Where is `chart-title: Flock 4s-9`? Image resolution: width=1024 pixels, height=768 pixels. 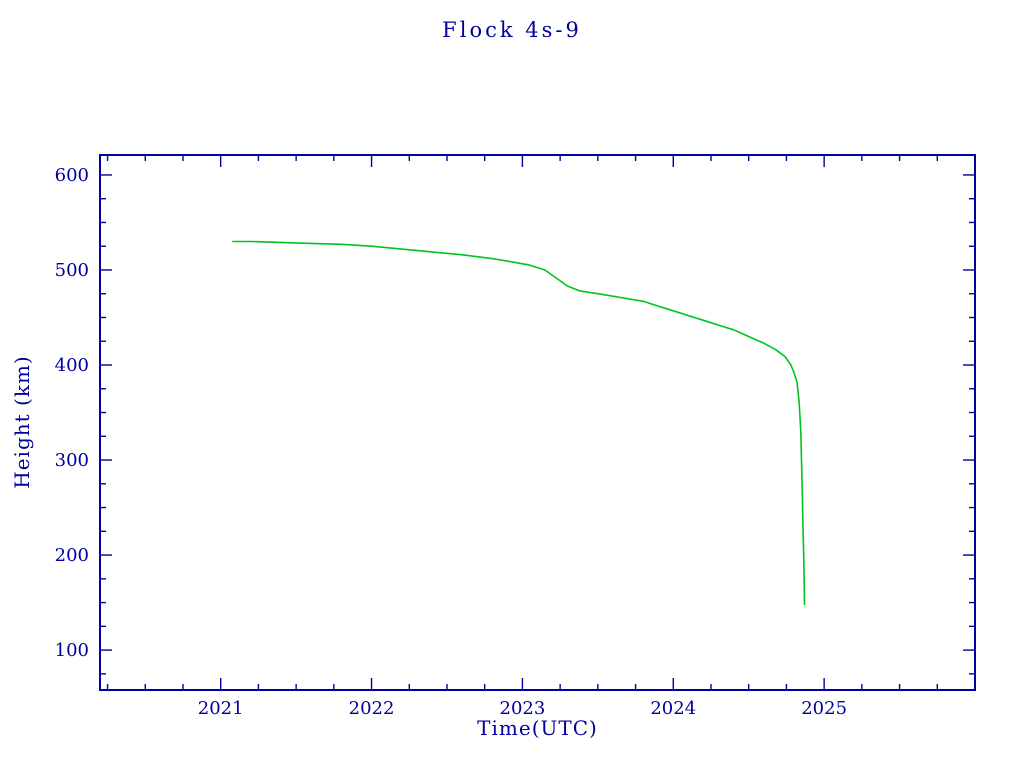
chart-title: Flock 4s-9 is located at coordinates (512, 30).